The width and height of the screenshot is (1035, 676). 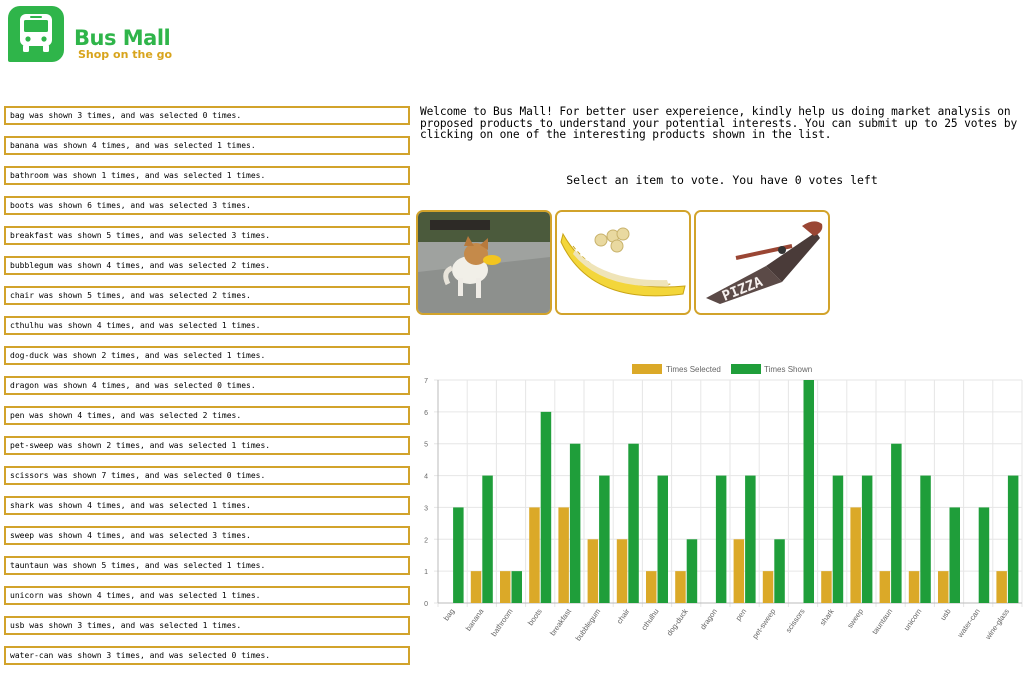 I want to click on y-tick-label: 7, so click(x=426, y=381).